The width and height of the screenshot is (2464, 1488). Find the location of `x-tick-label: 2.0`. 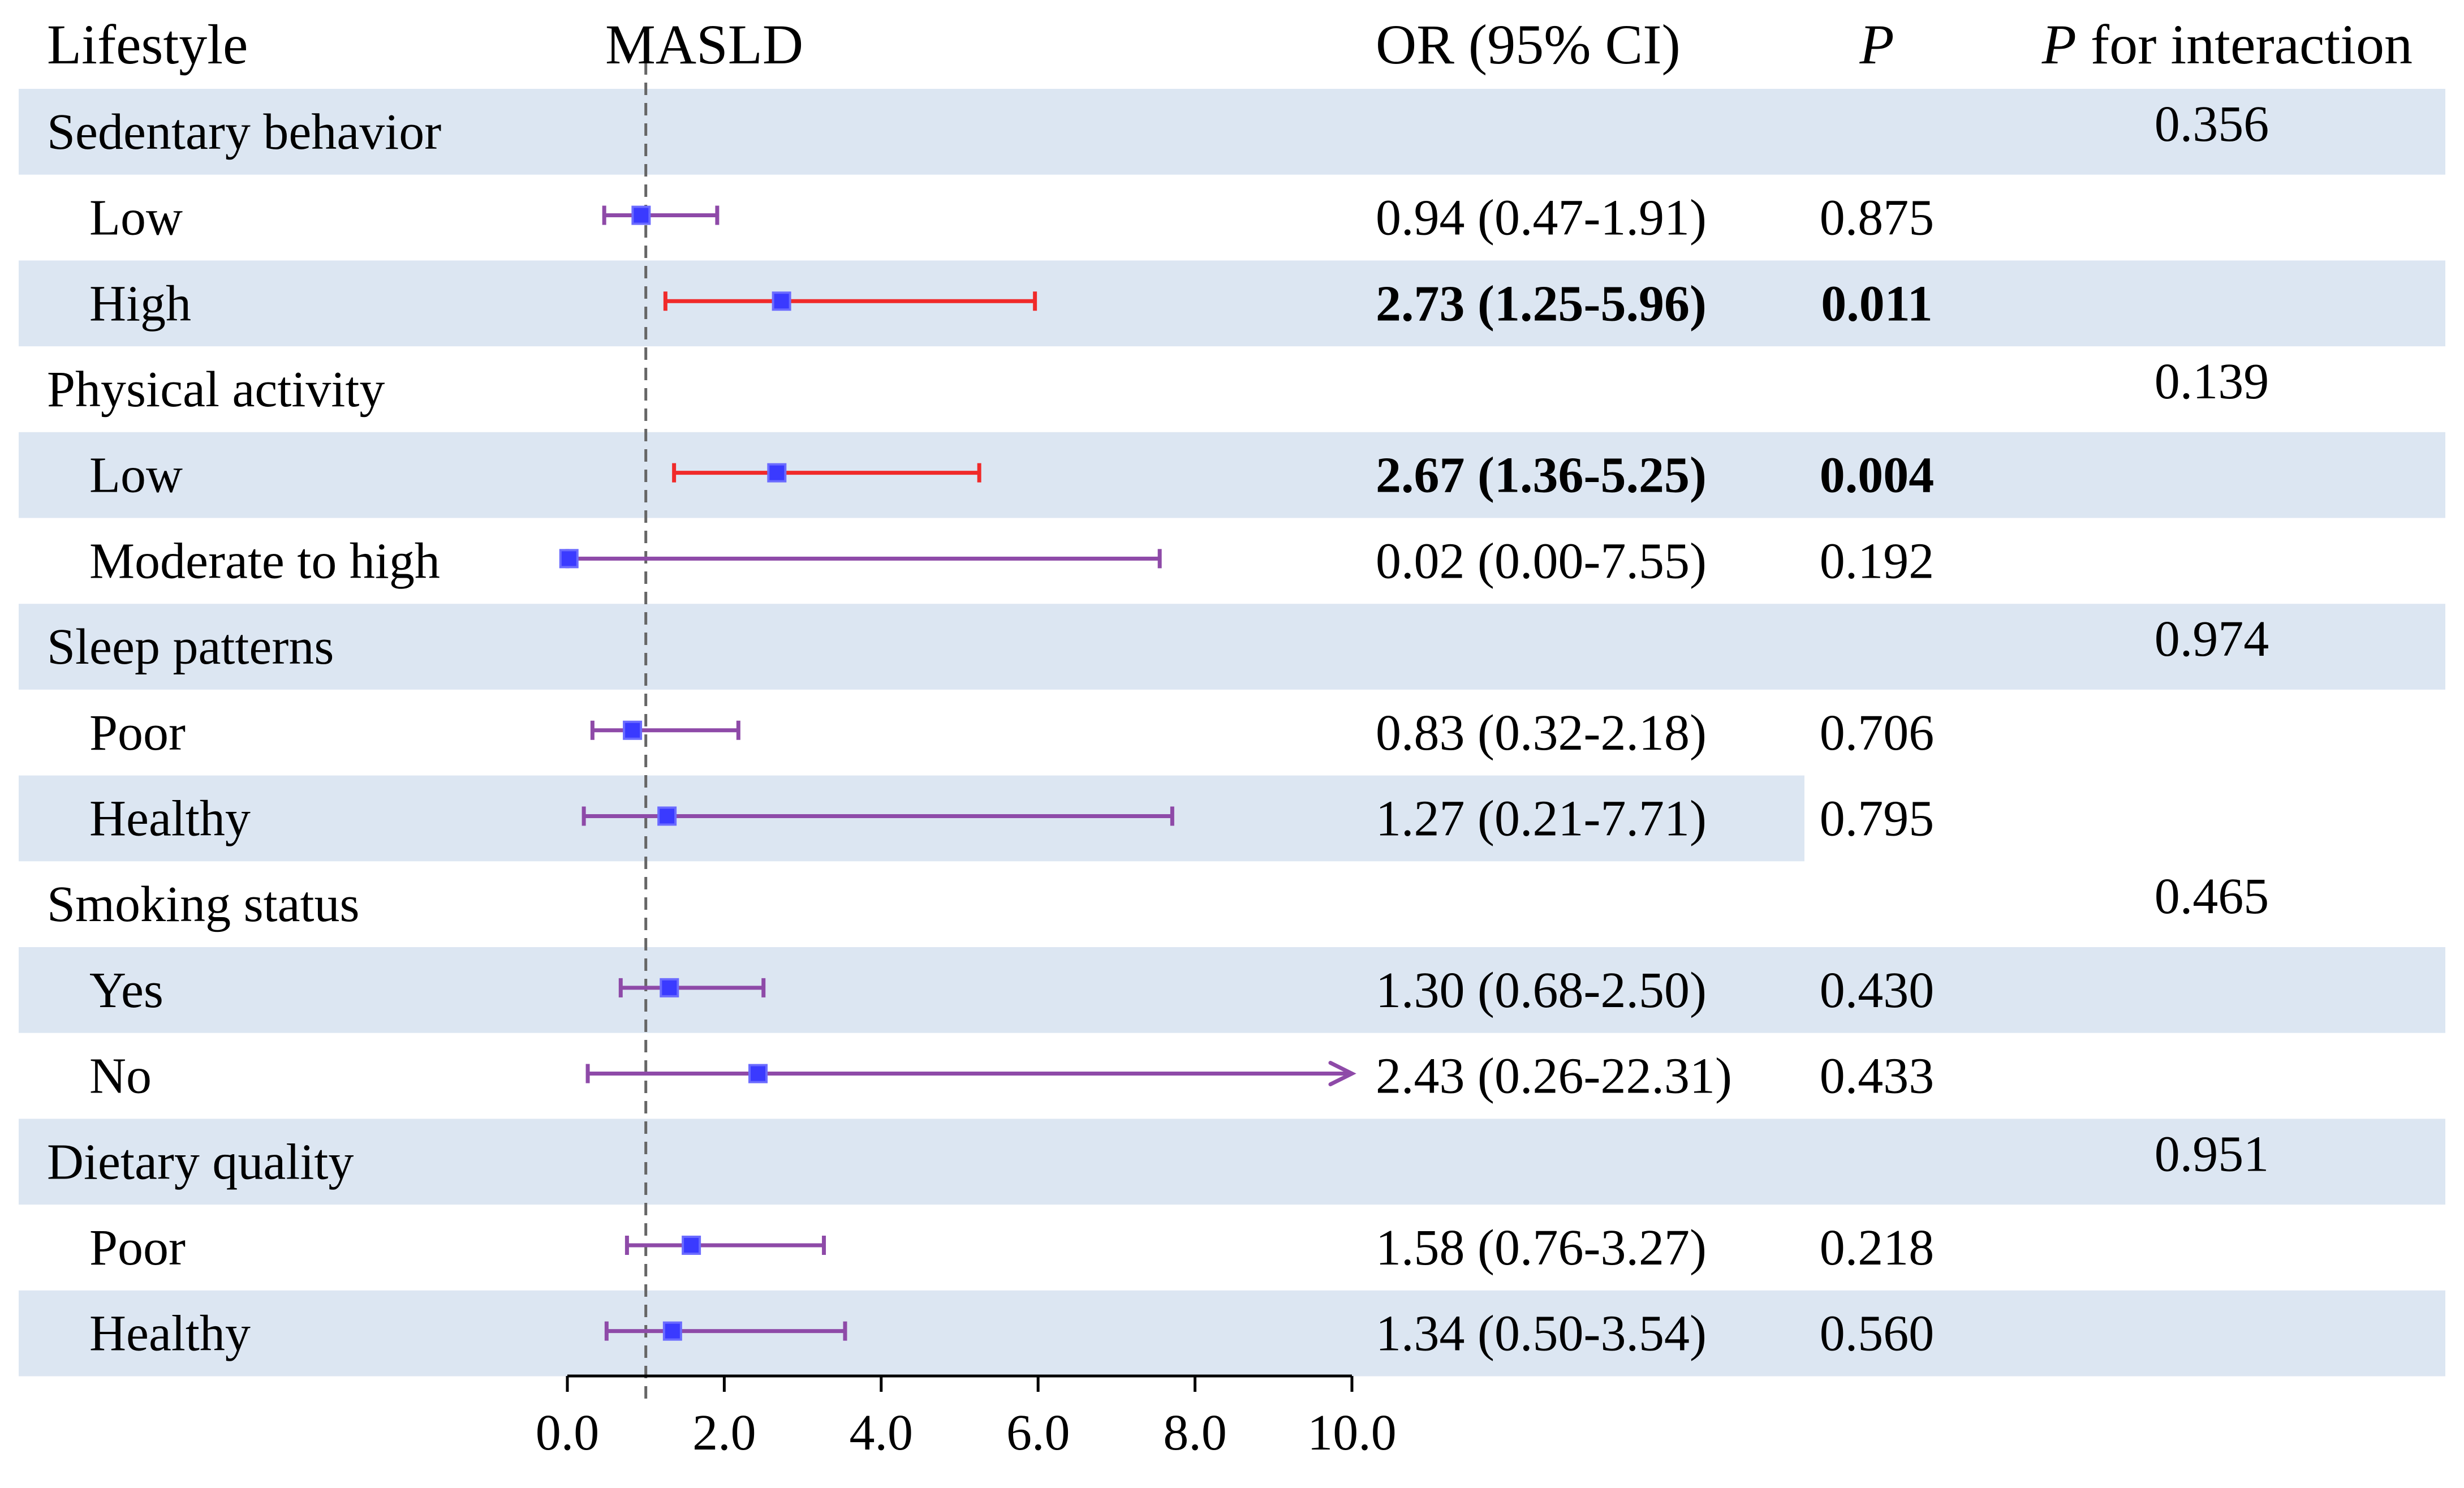

x-tick-label: 2.0 is located at coordinates (724, 1433).